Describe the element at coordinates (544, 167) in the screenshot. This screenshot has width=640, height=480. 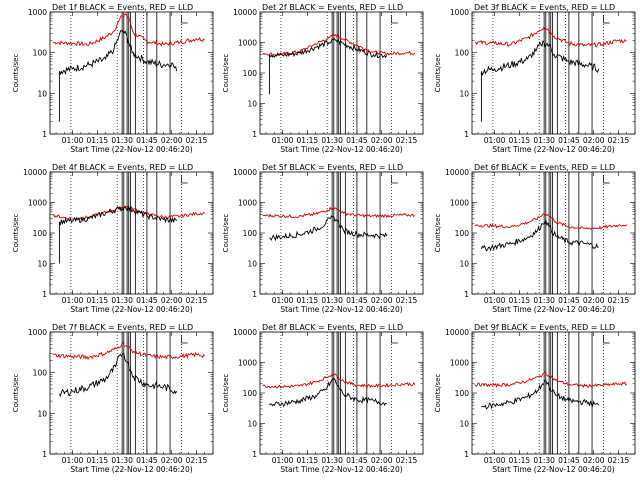
I see `panel-title: Det 6f BLACK = Events, RED = LLD` at that location.